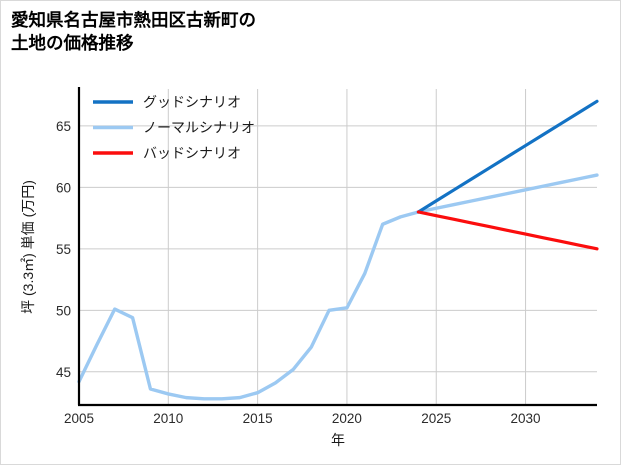 The height and width of the screenshot is (465, 621). Describe the element at coordinates (526, 418) in the screenshot. I see `x-tick-label: 2030` at that location.